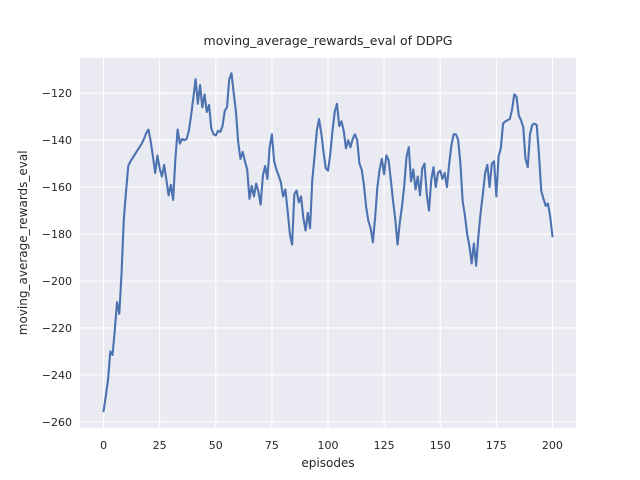 This screenshot has height=480, width=640. I want to click on y-tick-label: −180, so click(57, 234).